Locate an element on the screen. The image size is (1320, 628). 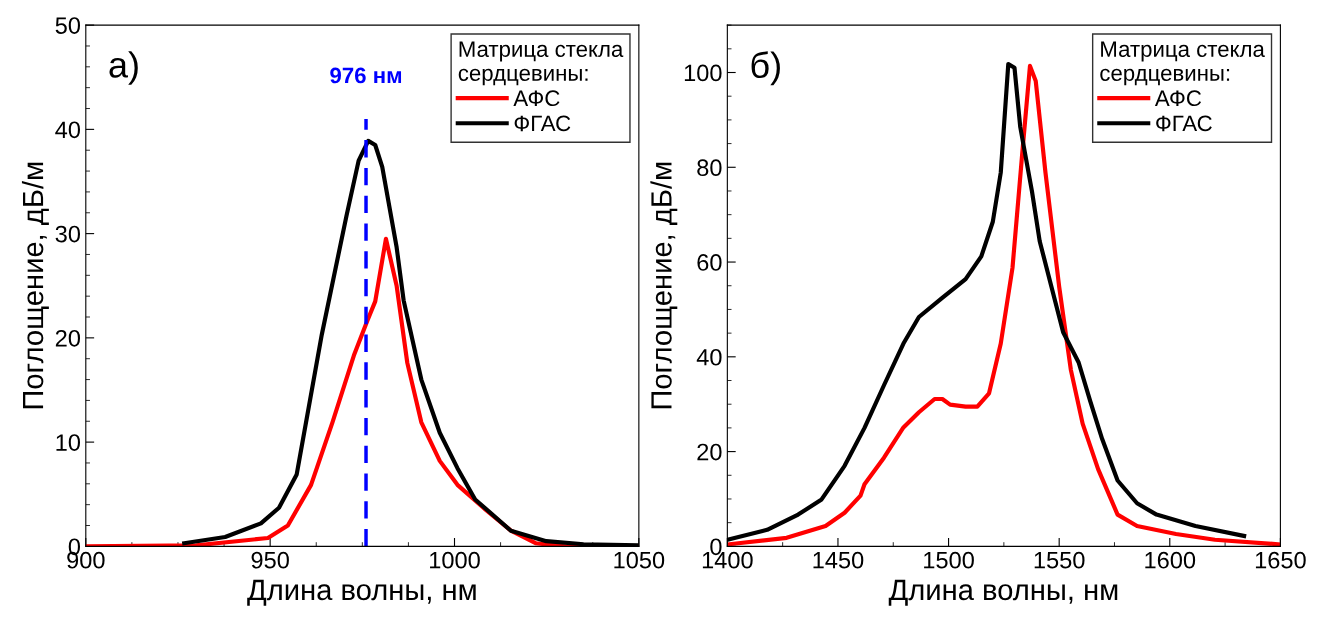
x-tick-label: 950 is located at coordinates (270, 560).